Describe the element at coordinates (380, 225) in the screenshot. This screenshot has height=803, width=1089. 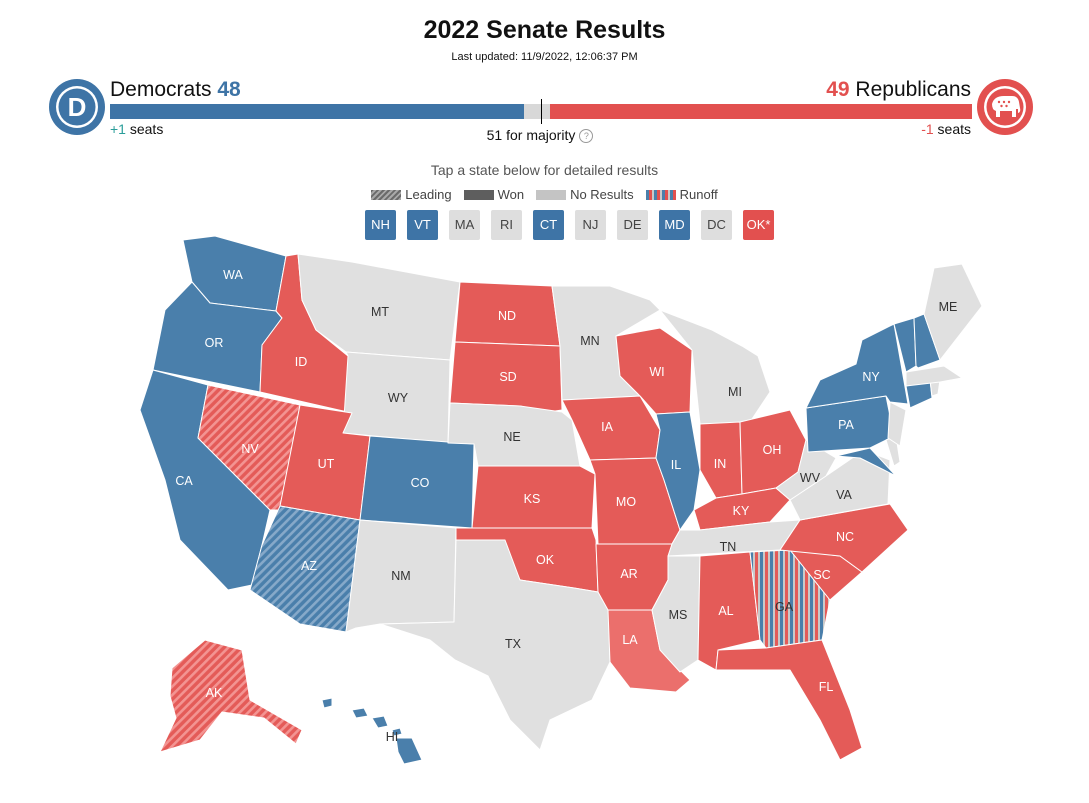
I see `state-button-nh: NH` at that location.